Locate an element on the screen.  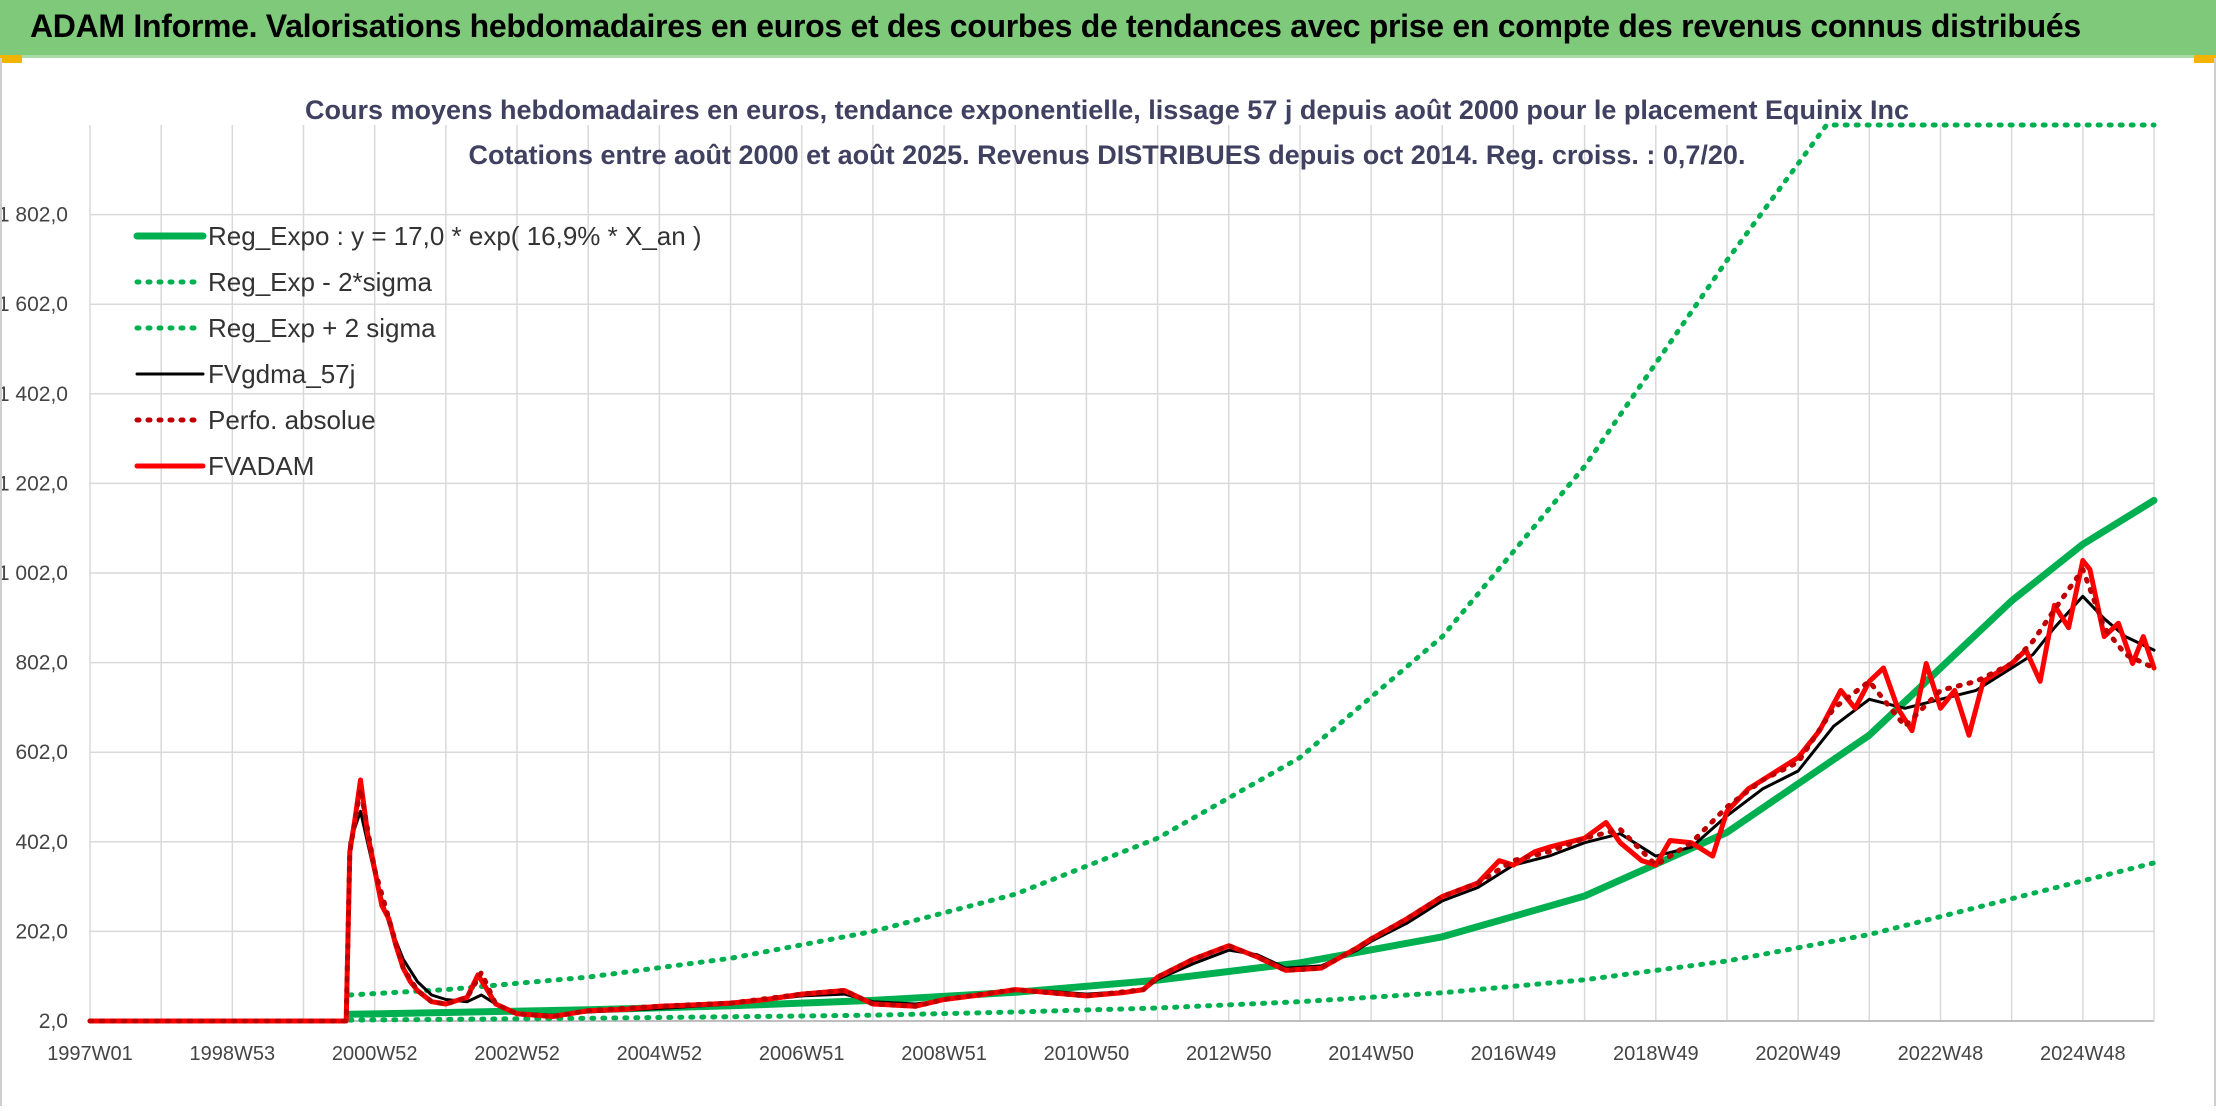
x-tick-label: 2014W50 is located at coordinates (1371, 1054).